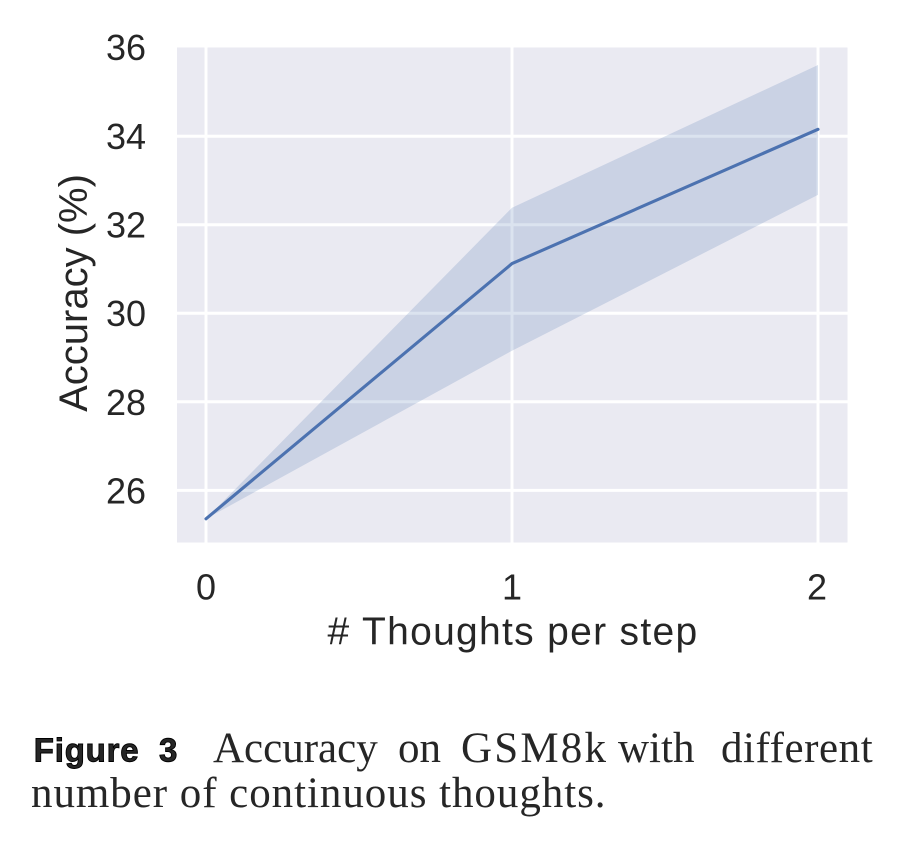 This screenshot has height=854, width=912. I want to click on svg-text: 26, so click(126, 491).